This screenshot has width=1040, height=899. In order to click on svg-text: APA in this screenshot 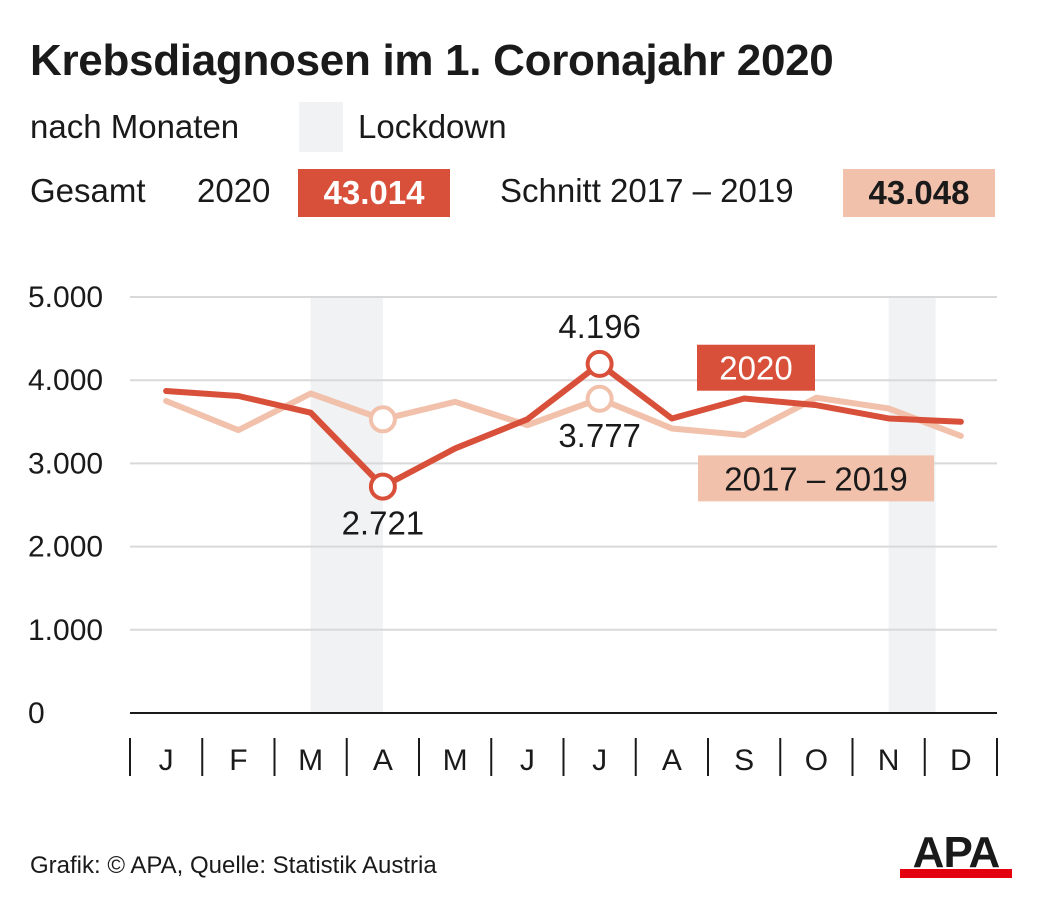, I will do `click(956, 853)`.